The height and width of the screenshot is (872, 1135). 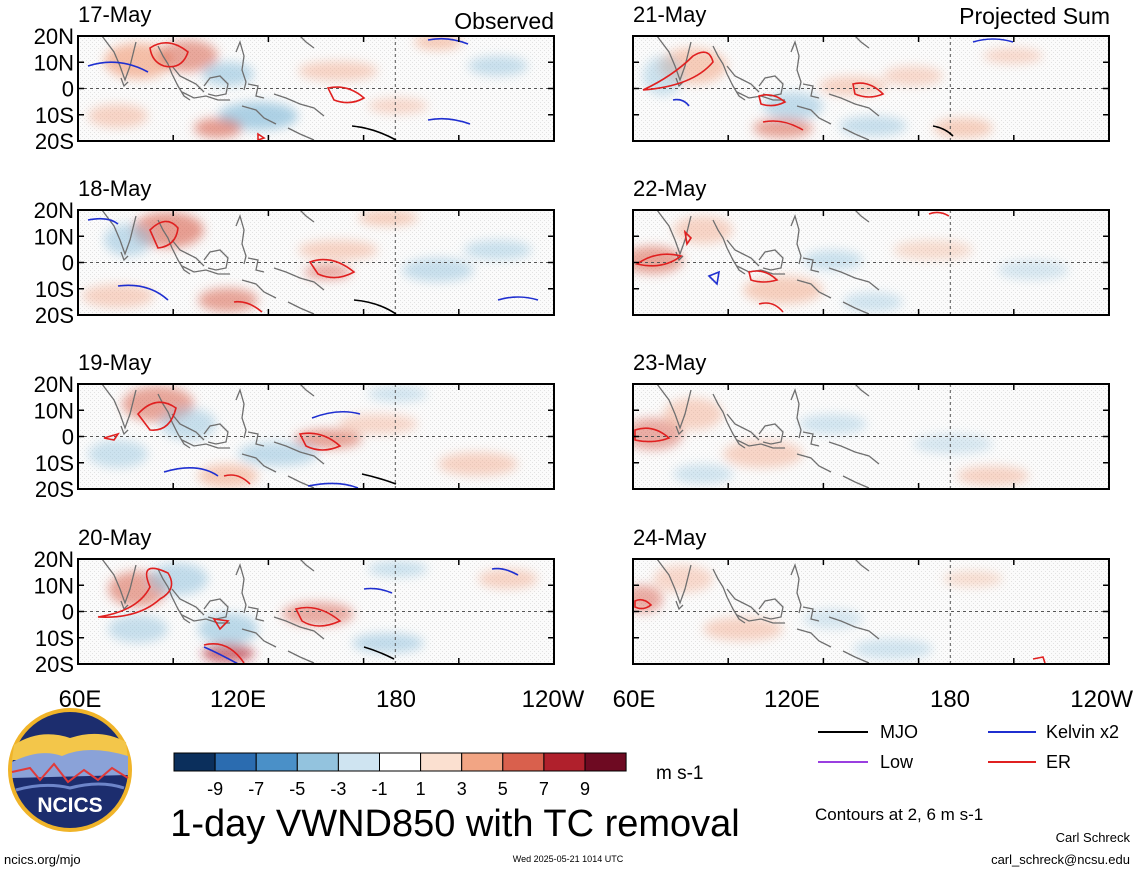 I want to click on colorbar-tick-label: 9, so click(x=585, y=789).